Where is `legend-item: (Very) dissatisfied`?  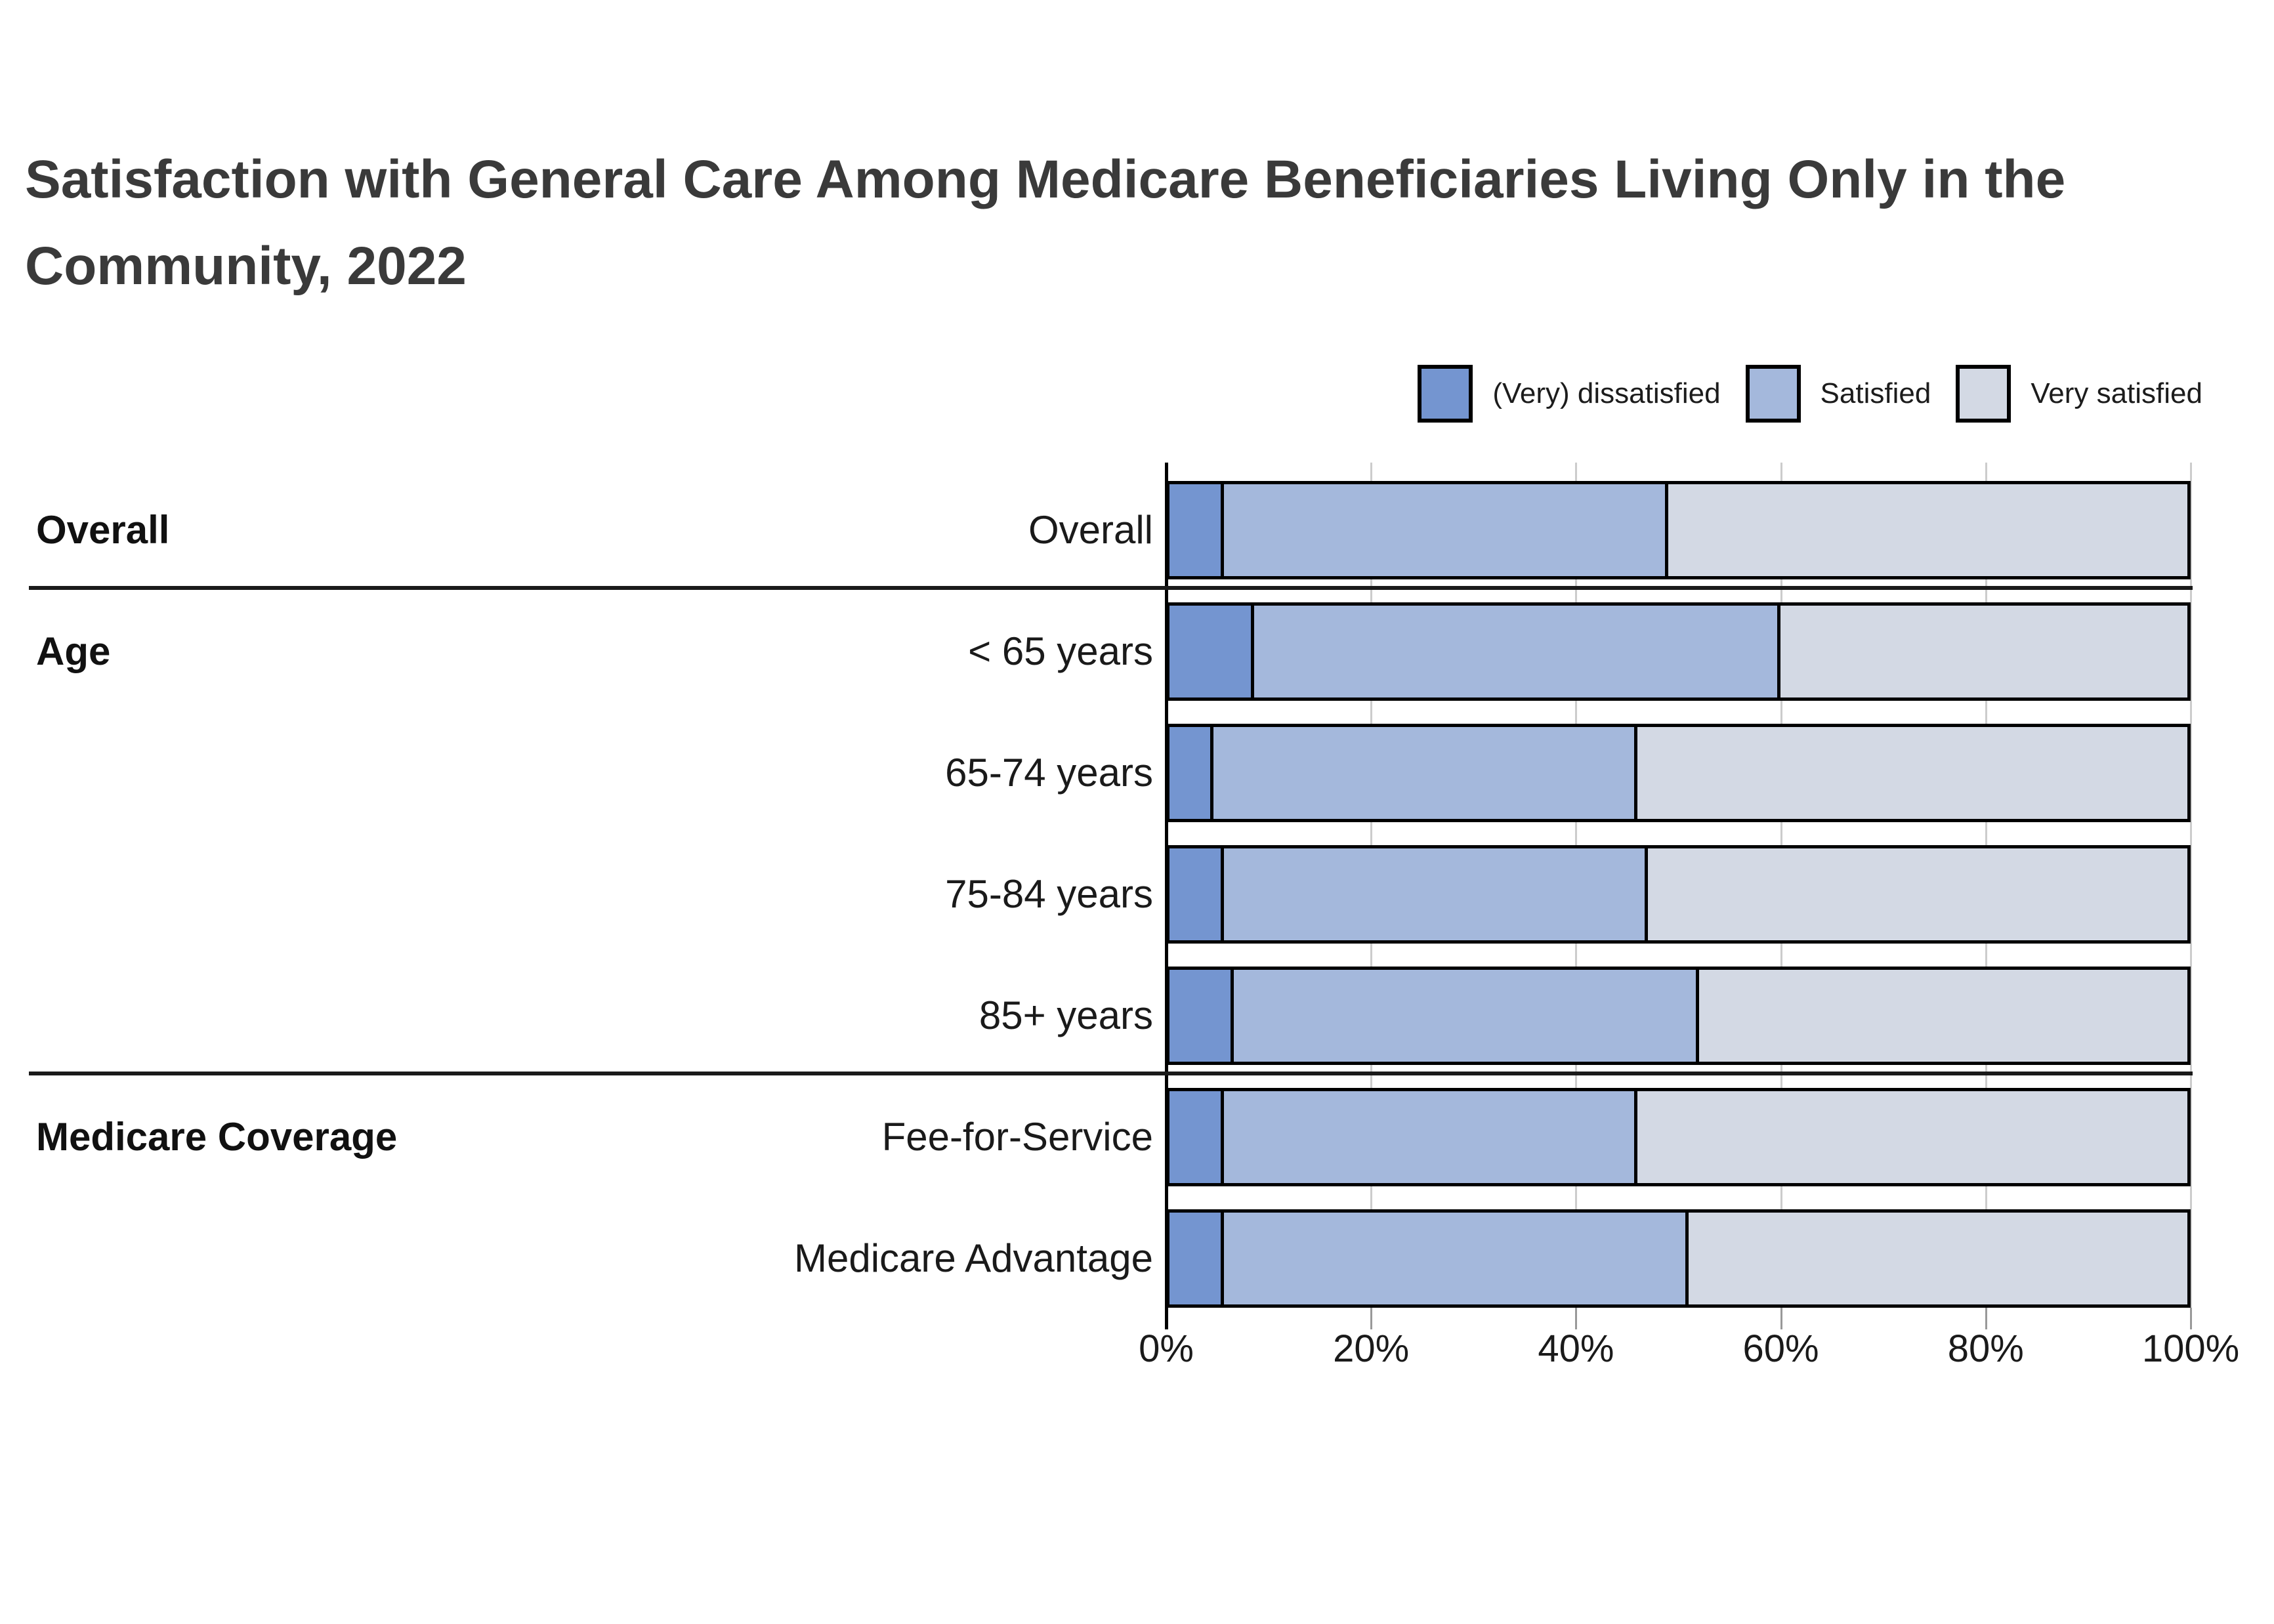
legend-item: (Very) dissatisfied is located at coordinates (1569, 394).